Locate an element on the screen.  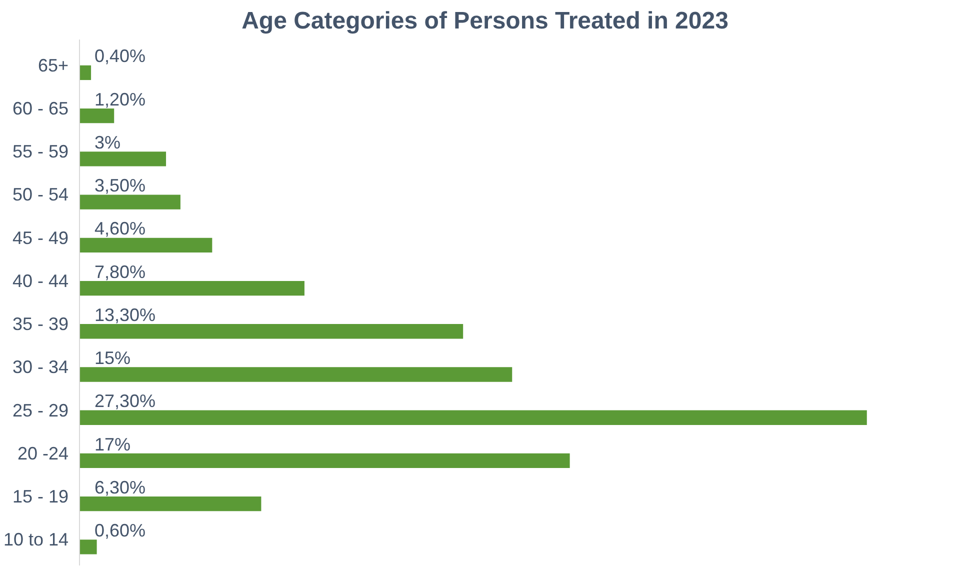
y-tick-label: 40 - 44 is located at coordinates (40, 280).